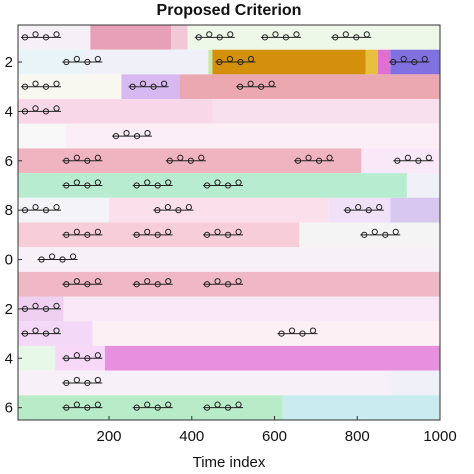 Image resolution: width=474 pixels, height=474 pixels. What do you see at coordinates (229, 462) in the screenshot?
I see `x-axis-label: Time index` at bounding box center [229, 462].